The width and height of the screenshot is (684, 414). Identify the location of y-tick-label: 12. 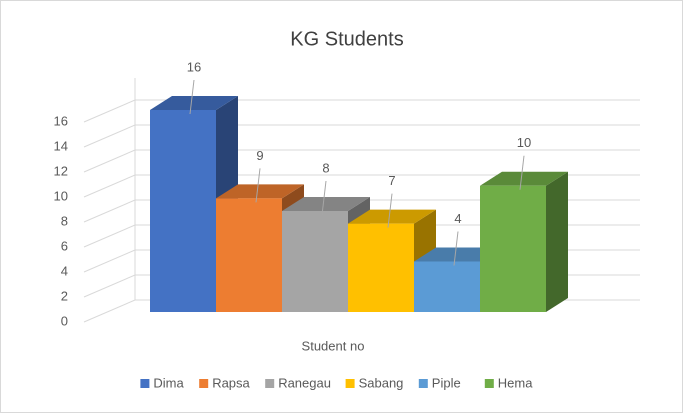
(61, 170).